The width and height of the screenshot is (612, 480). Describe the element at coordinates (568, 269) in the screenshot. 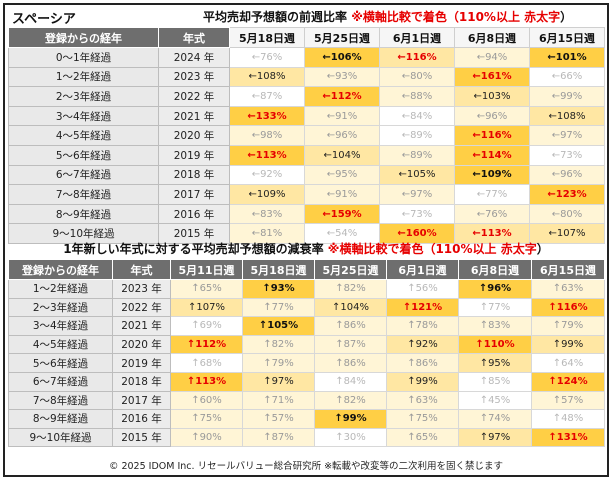

I see `column-header: 6月15日週` at that location.